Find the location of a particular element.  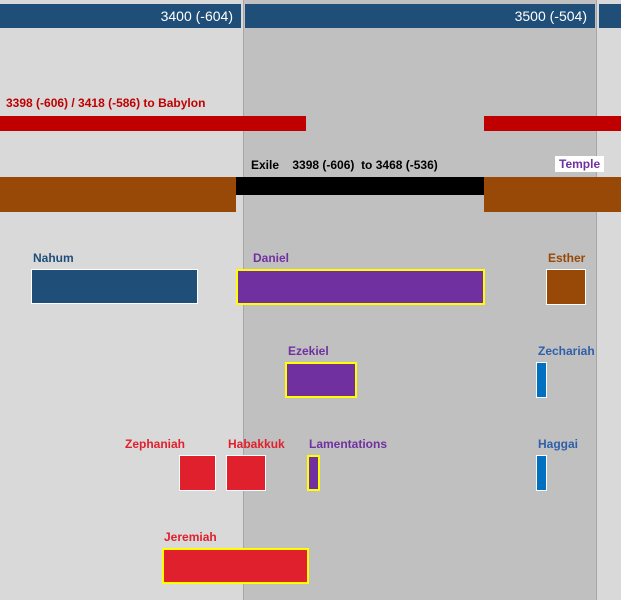

timeline-header-left-label: 3400 (-604) is located at coordinates (196, 16).